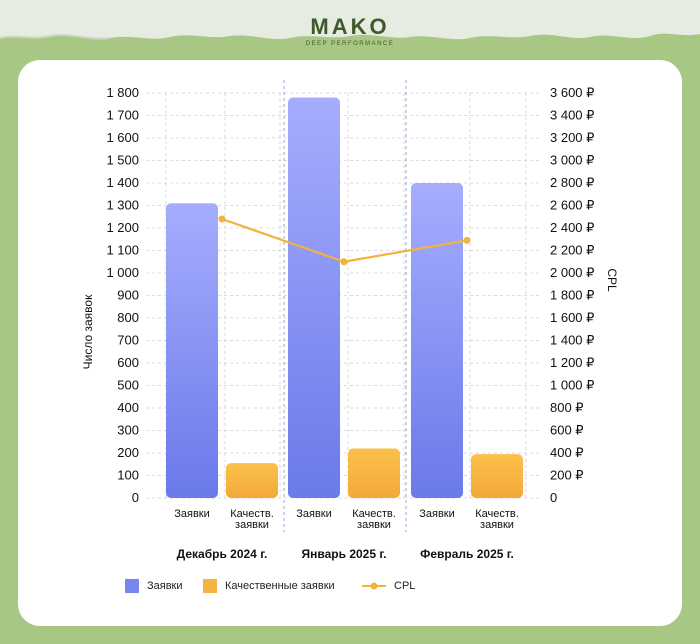  I want to click on brand-name: MAKO, so click(350, 26).